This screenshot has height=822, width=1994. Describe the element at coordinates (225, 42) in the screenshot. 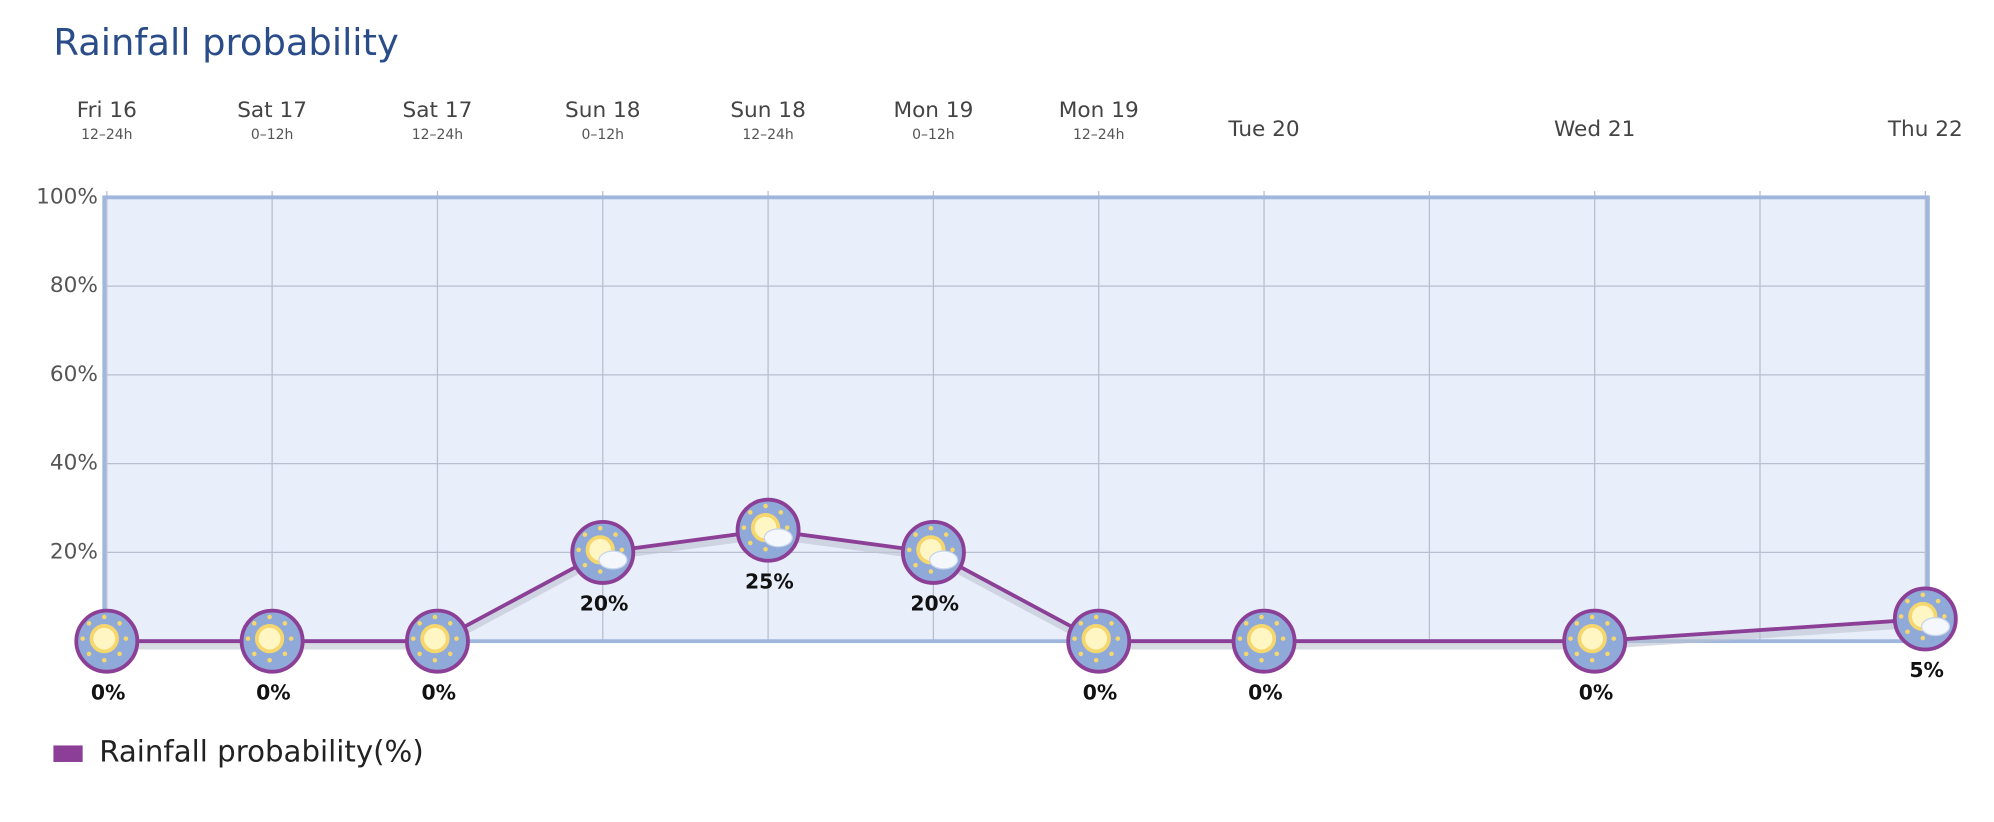

I see `chart-title: Rainfall probability` at that location.